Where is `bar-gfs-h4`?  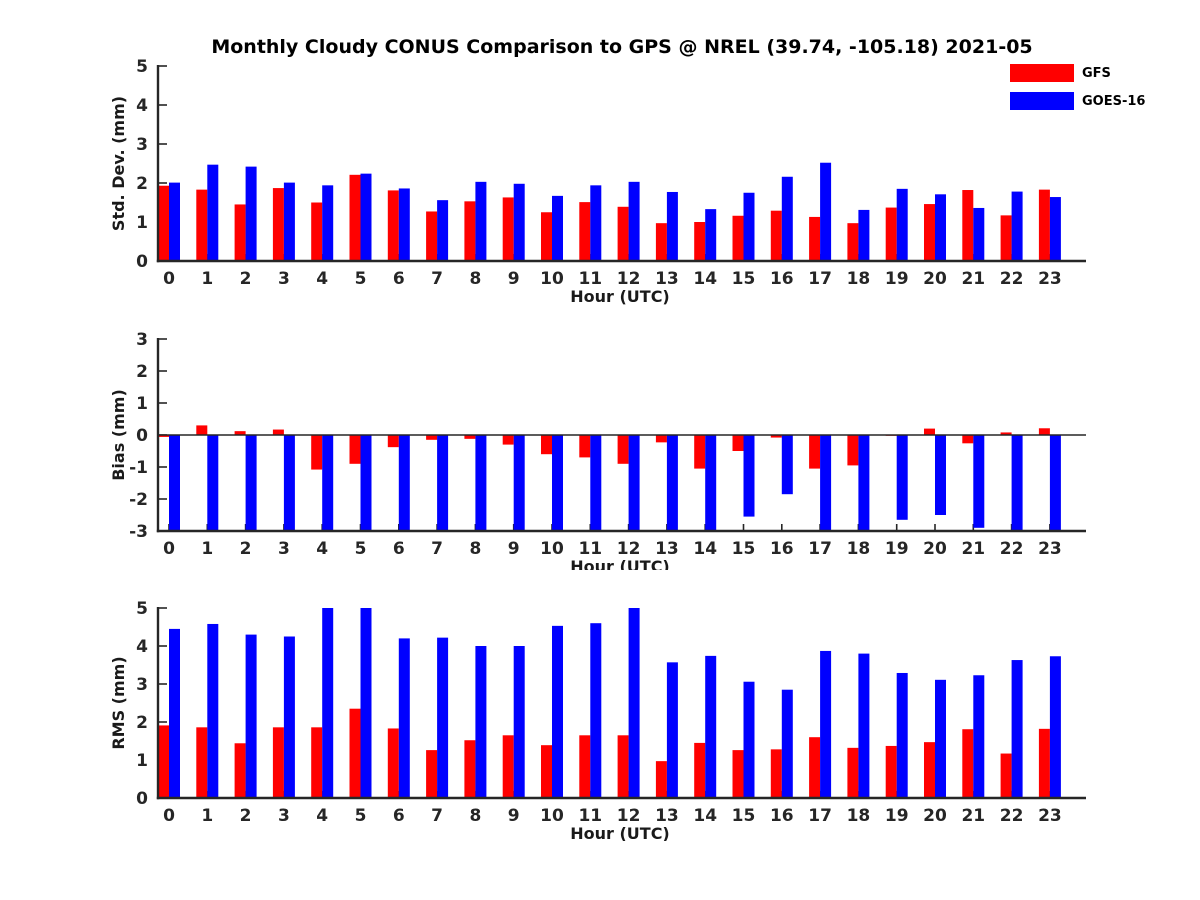
bar-gfs-h4 is located at coordinates (317, 231).